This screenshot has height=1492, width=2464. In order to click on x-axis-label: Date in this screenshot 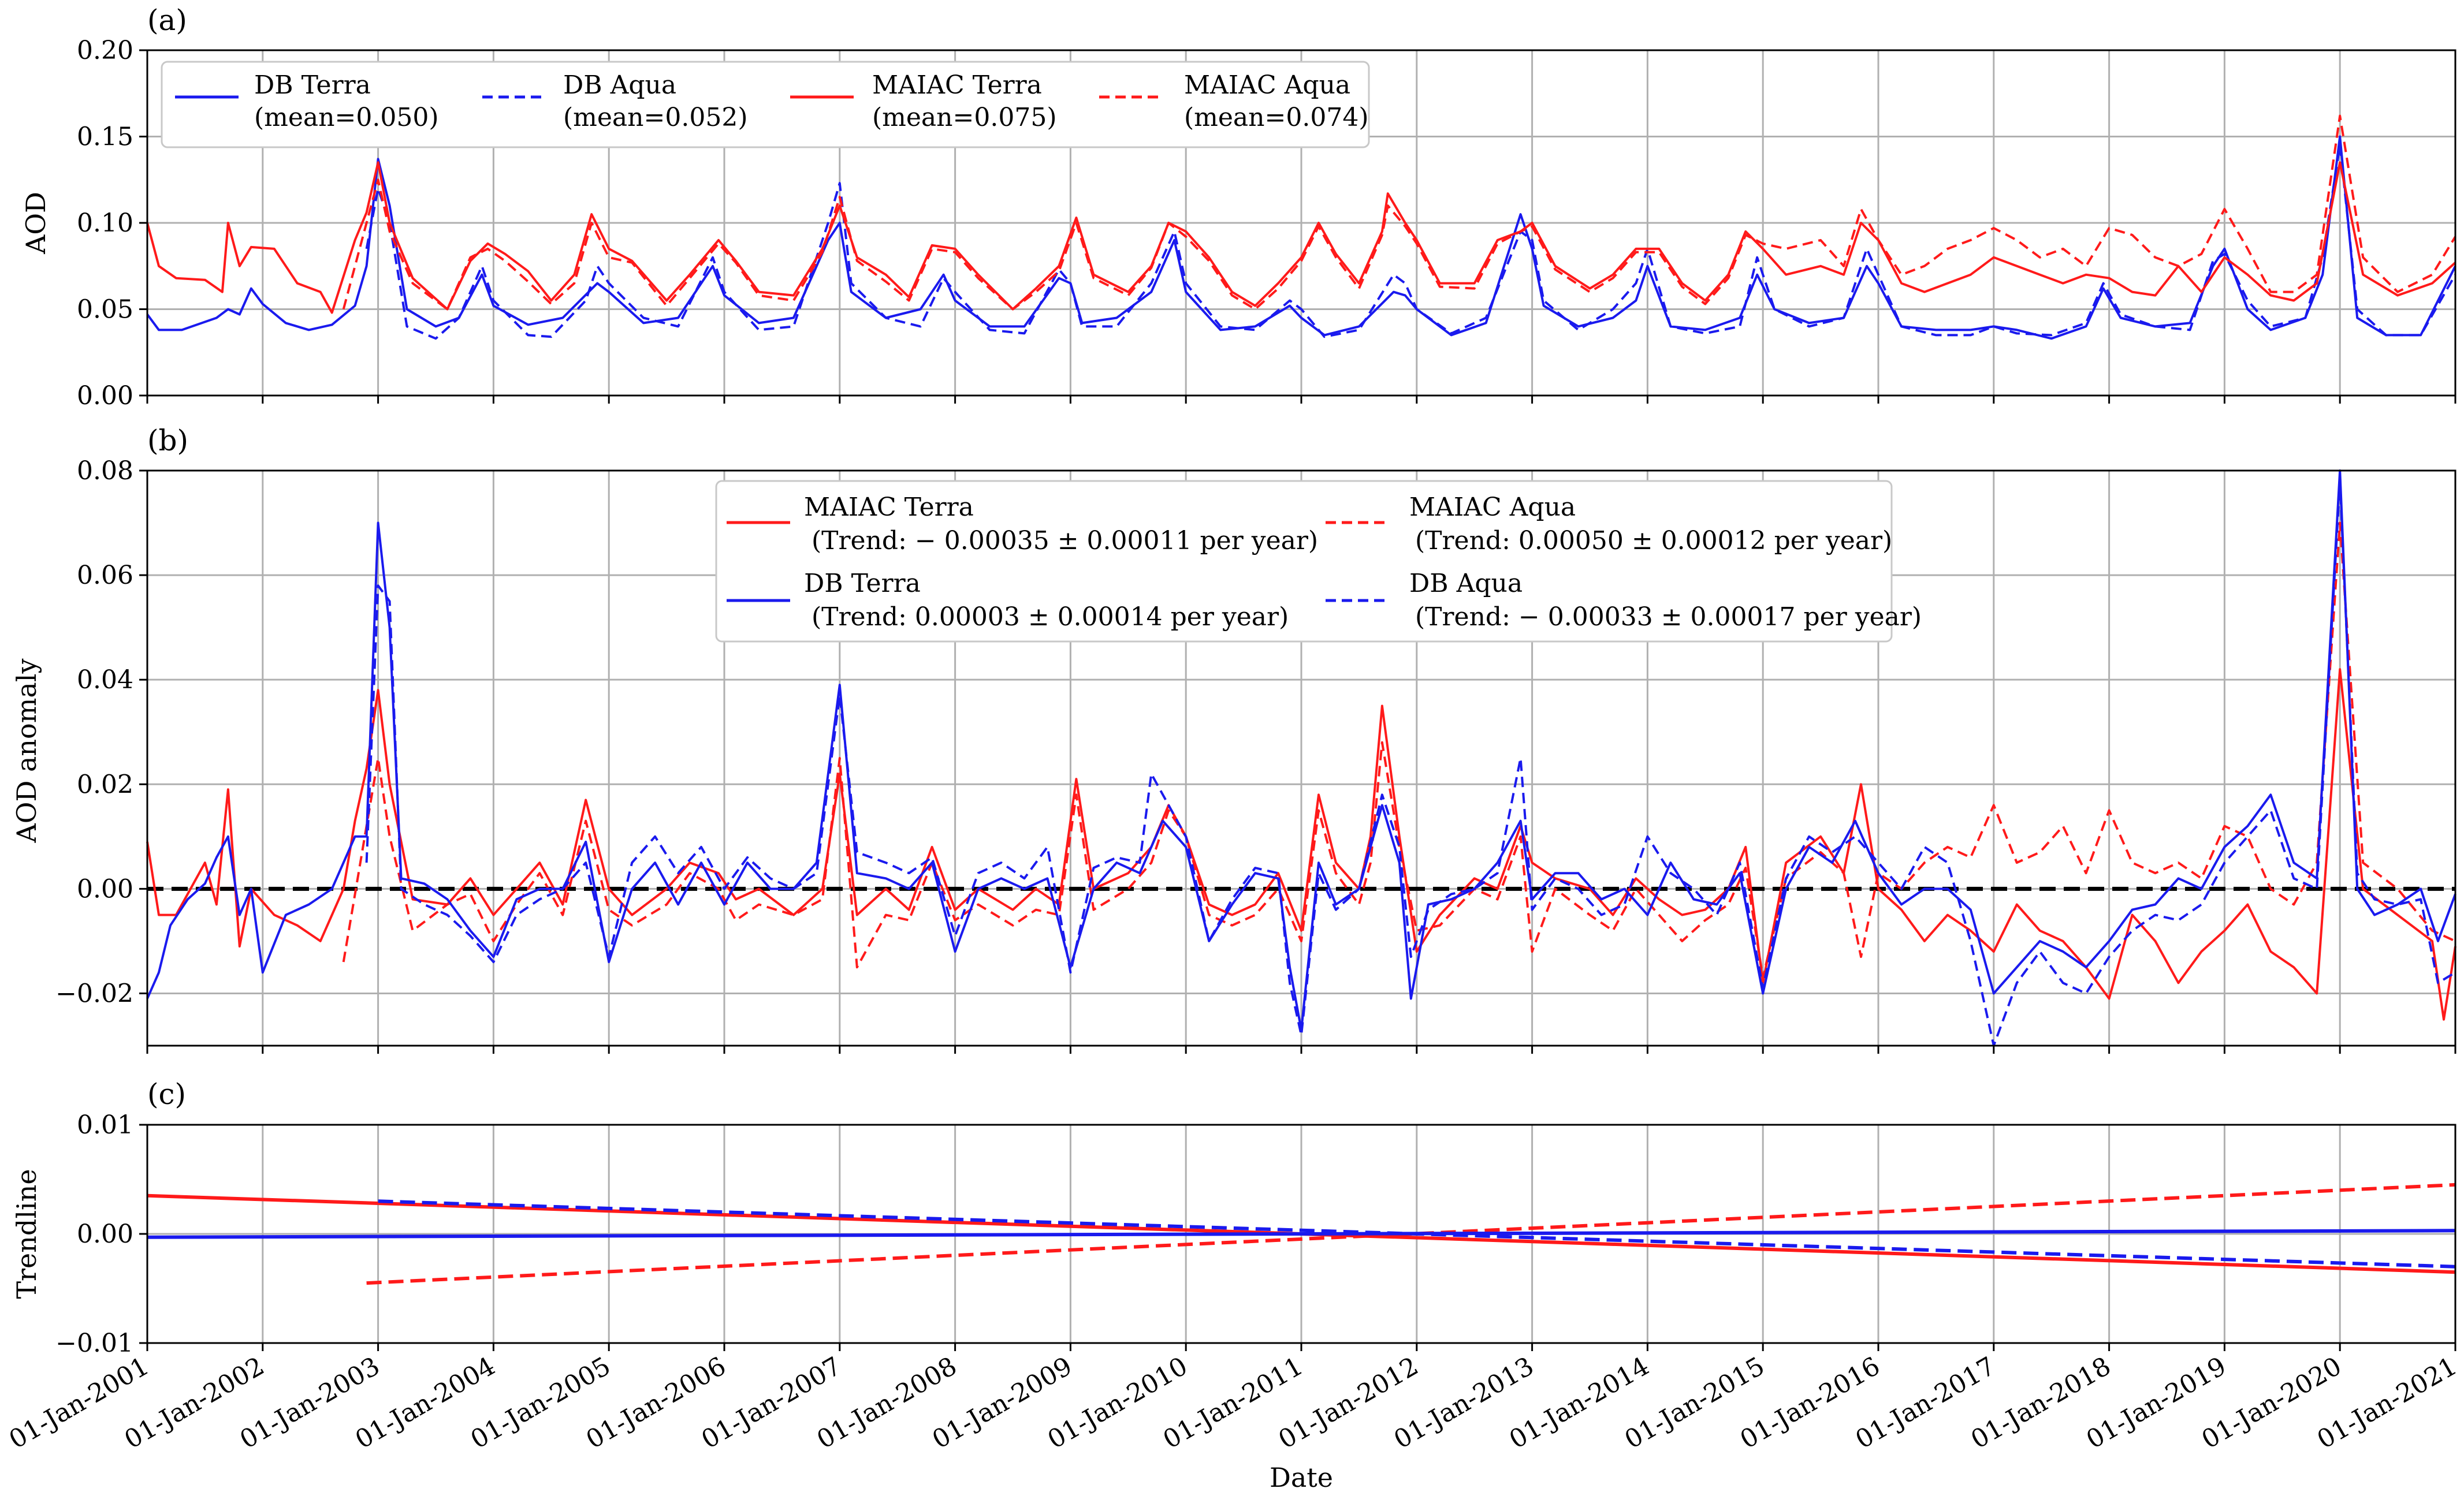, I will do `click(1302, 1477)`.